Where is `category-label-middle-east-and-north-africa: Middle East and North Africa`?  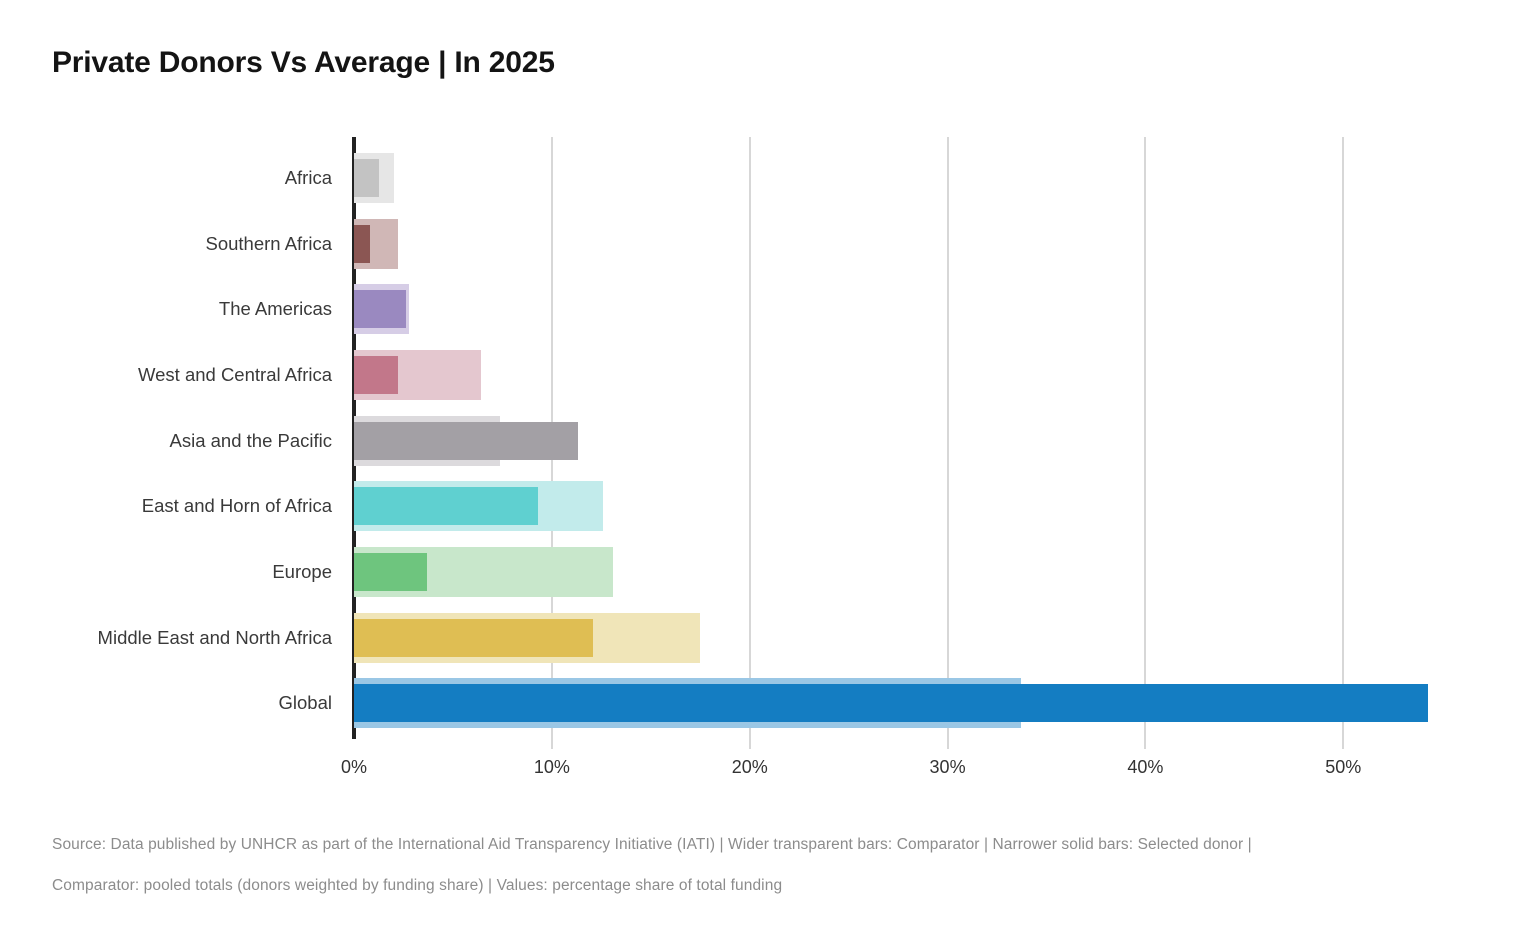 category-label-middle-east-and-north-africa: Middle East and North Africa is located at coordinates (214, 637).